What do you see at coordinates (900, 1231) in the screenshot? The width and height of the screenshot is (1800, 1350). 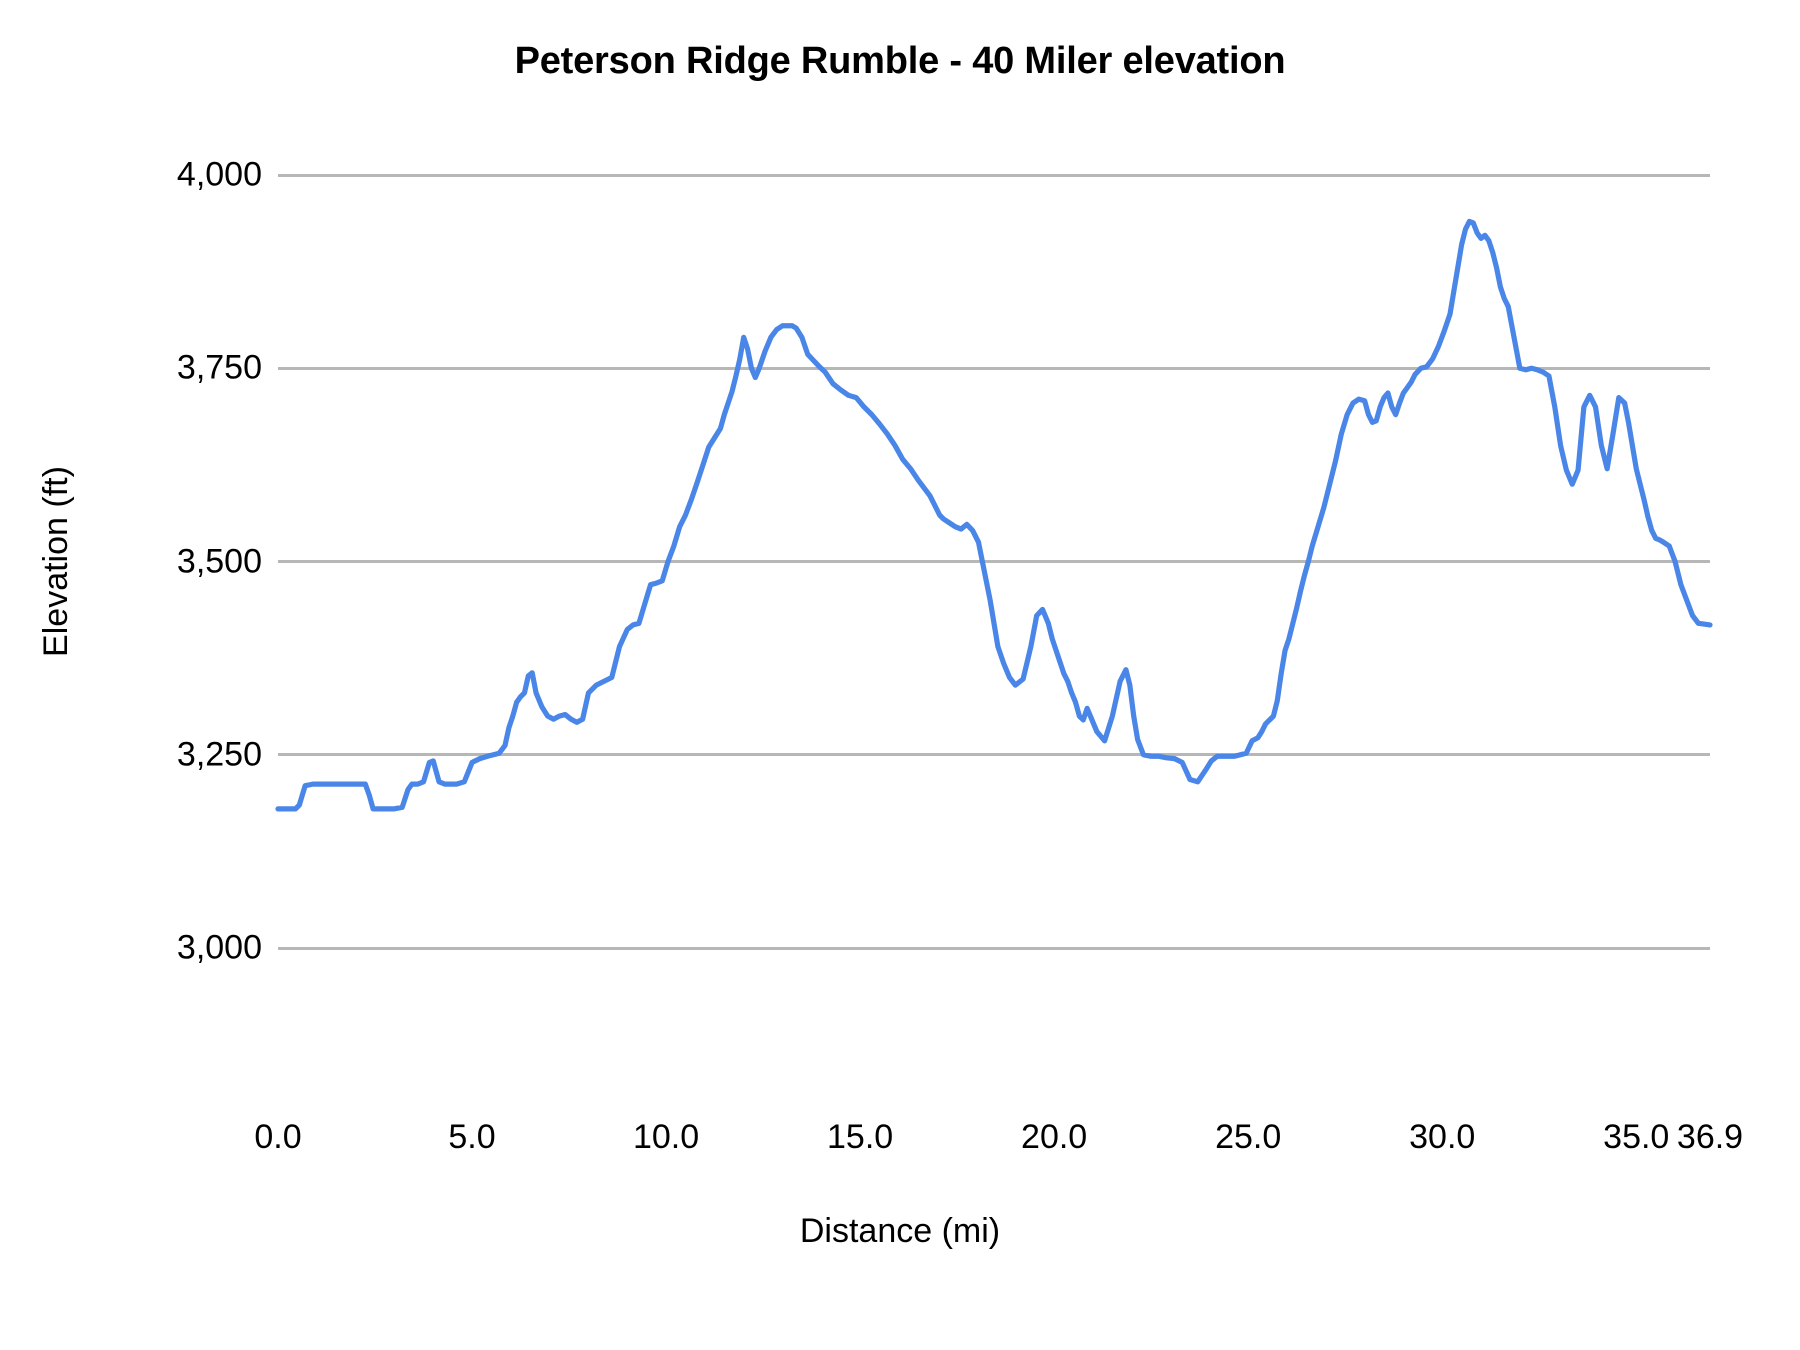 I see `x-axis-title: Distance (mi)` at bounding box center [900, 1231].